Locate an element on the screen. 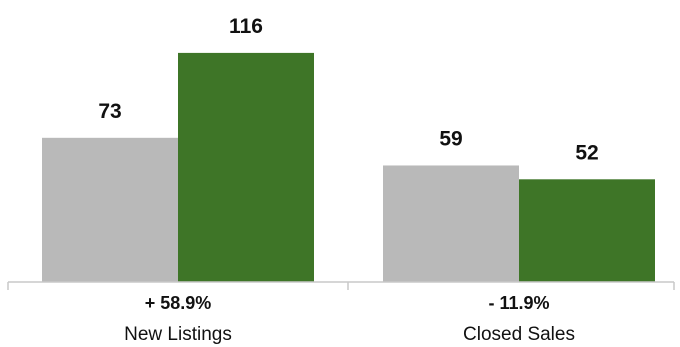  value-label-1-0: 59 is located at coordinates (450, 138).